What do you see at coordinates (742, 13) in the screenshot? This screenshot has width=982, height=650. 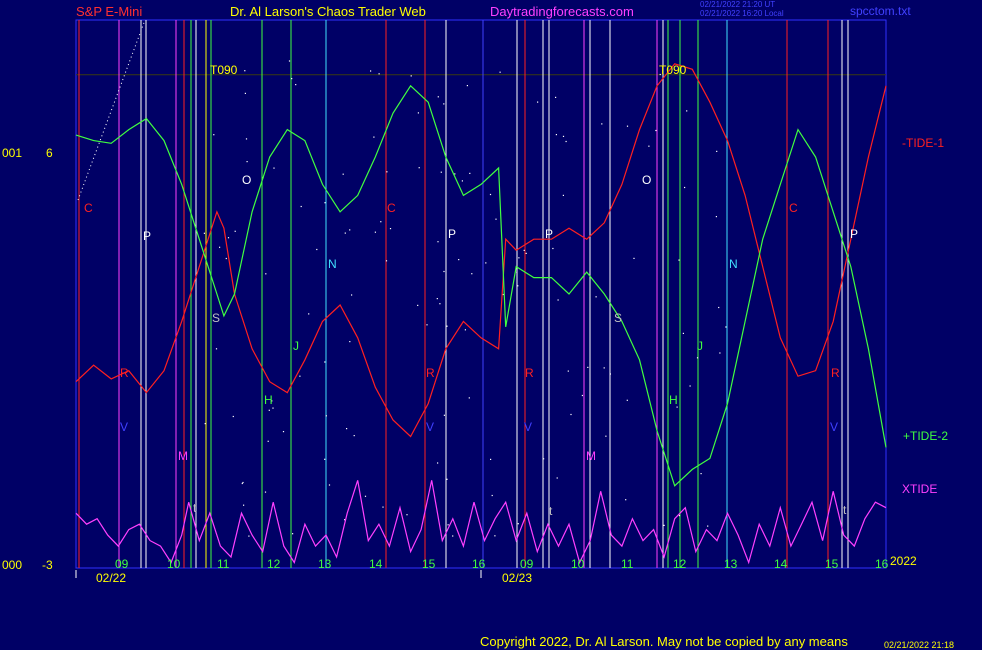 I see `timestamp-local: 02/21/2022 16:20 Local` at bounding box center [742, 13].